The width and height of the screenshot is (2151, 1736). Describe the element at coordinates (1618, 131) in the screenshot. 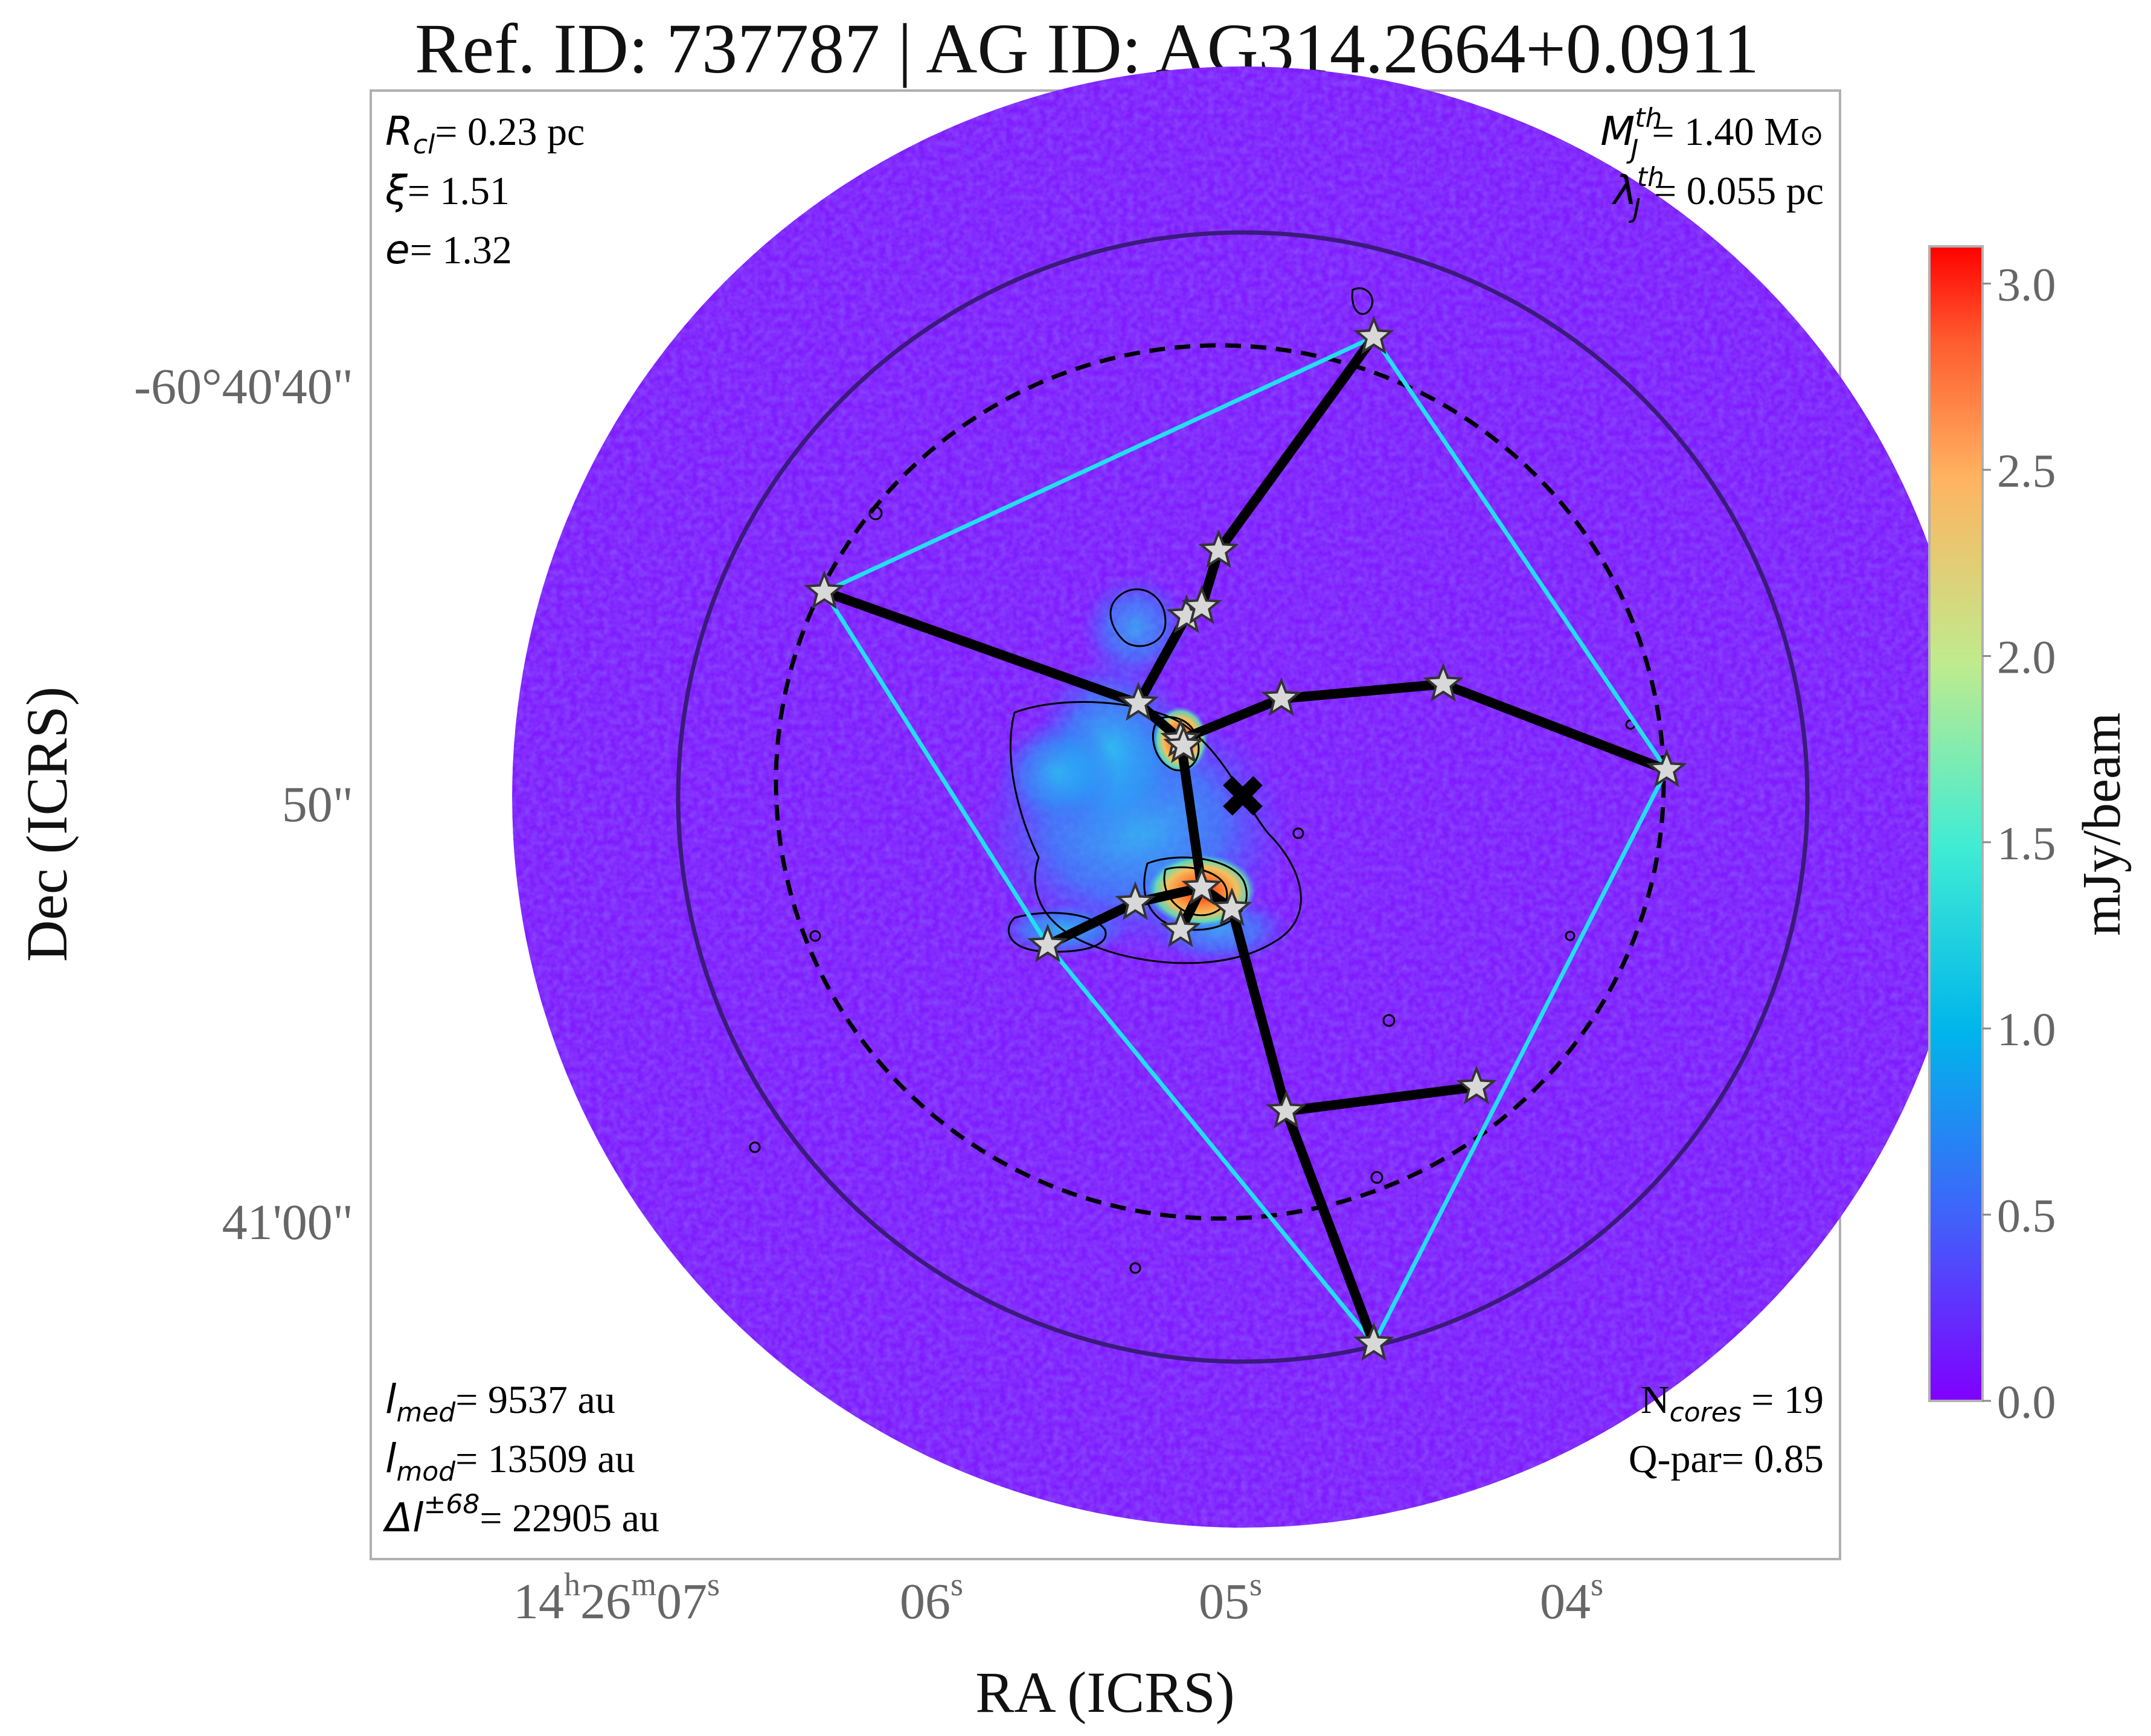

I see `ann-tr-0-sym: M` at that location.